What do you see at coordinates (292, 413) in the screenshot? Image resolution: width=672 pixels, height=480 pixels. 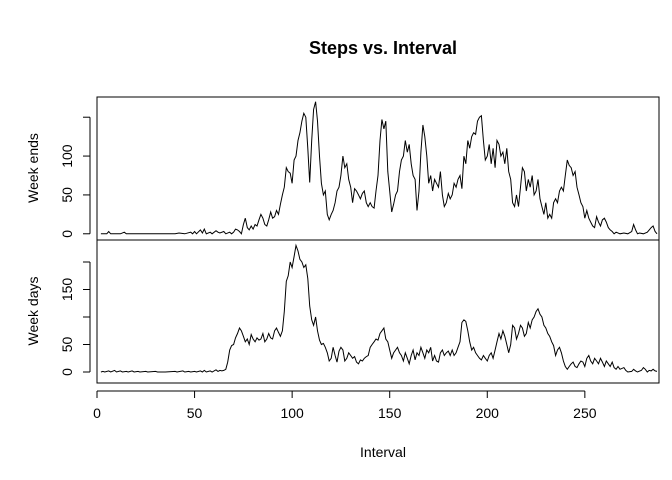 I see `x-tick-label: 100` at bounding box center [292, 413].